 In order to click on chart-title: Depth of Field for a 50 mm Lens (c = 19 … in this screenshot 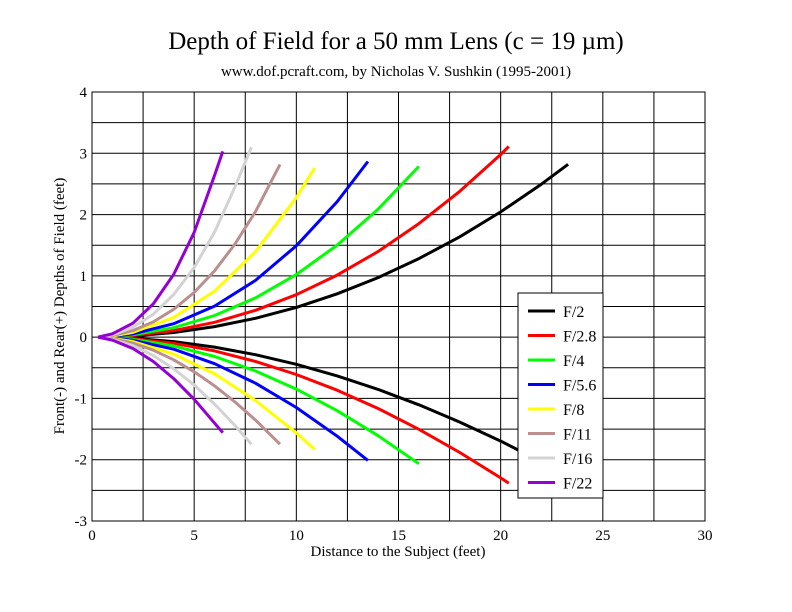, I will do `click(396, 41)`.